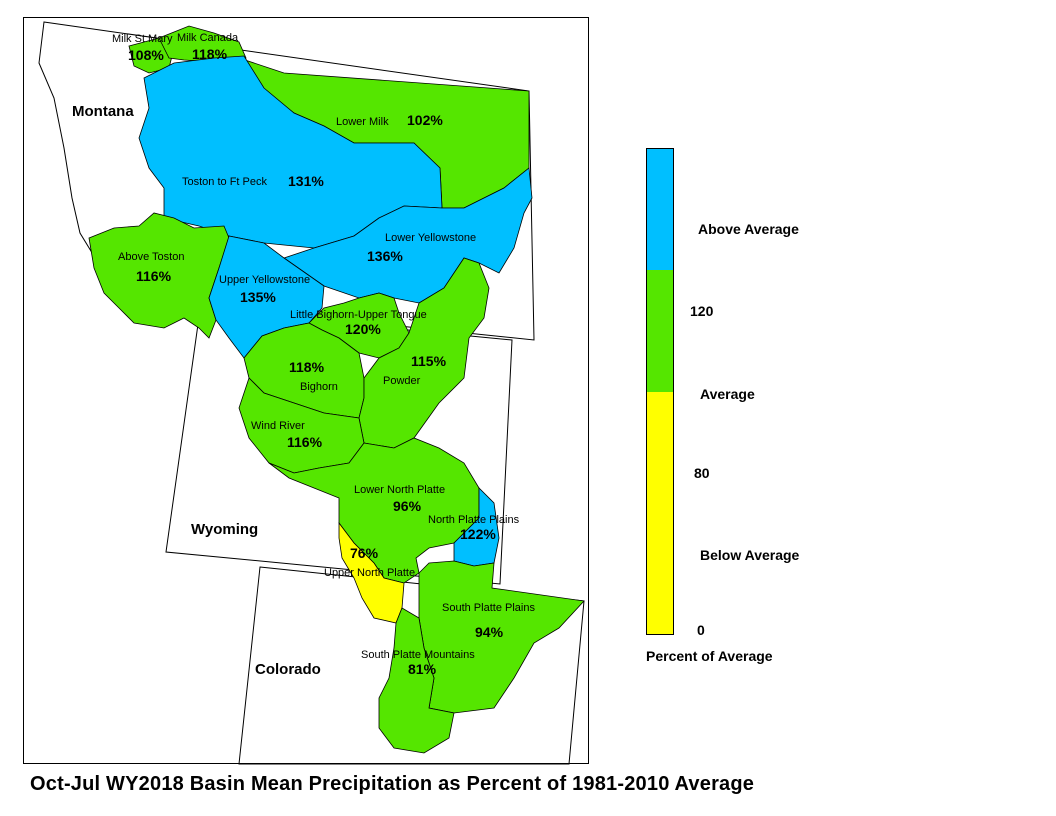 The height and width of the screenshot is (816, 1056). I want to click on state-label-montana: Montana, so click(103, 111).